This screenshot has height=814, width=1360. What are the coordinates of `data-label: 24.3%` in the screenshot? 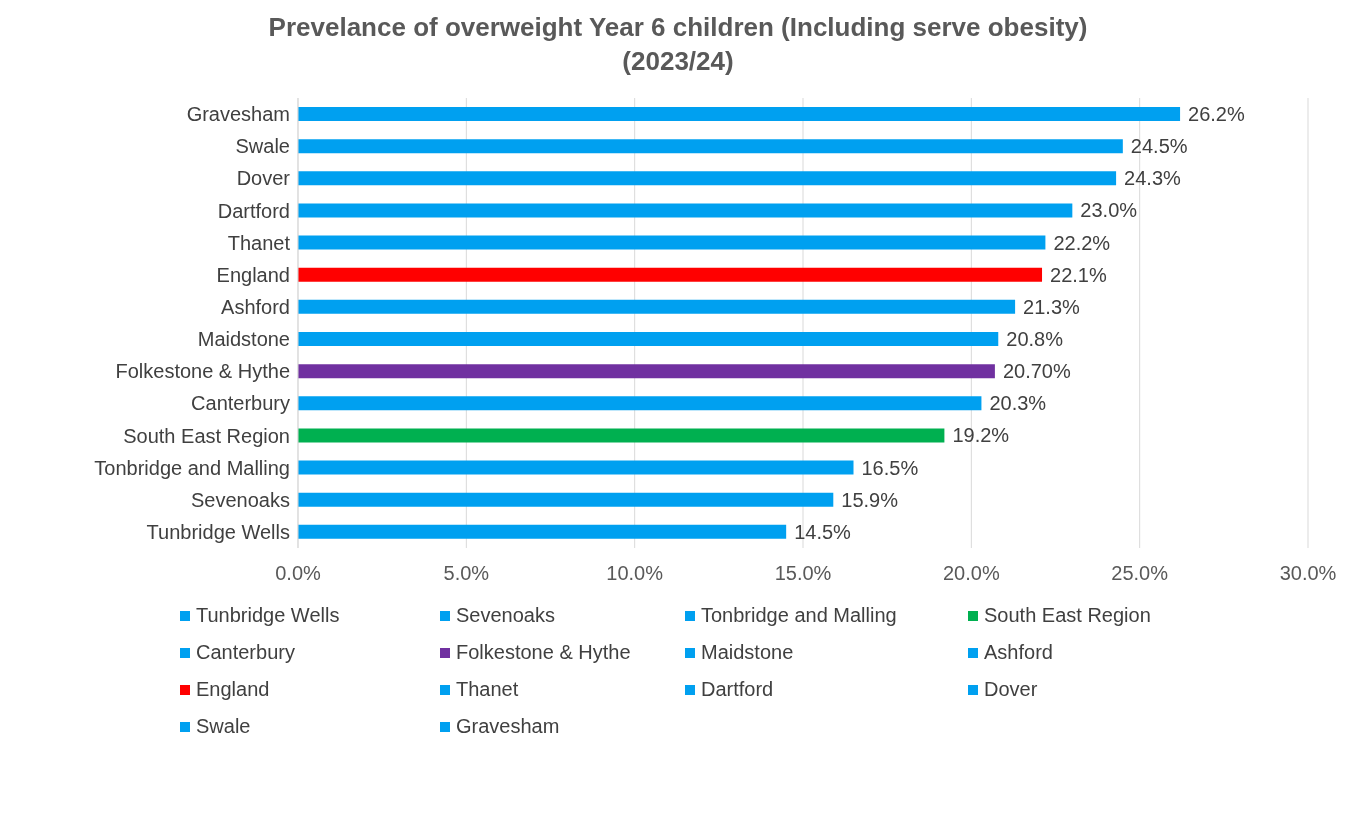 It's located at (1153, 178).